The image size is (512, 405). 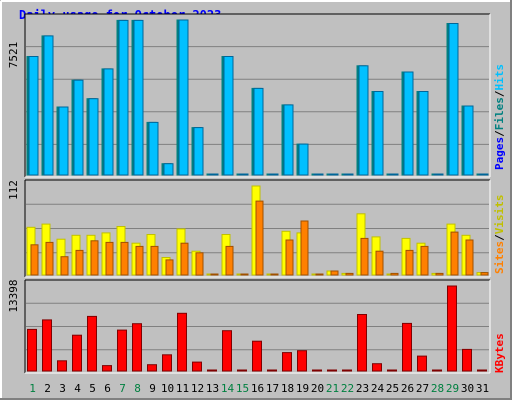 I want to click on day-label: 17, so click(x=272, y=388).